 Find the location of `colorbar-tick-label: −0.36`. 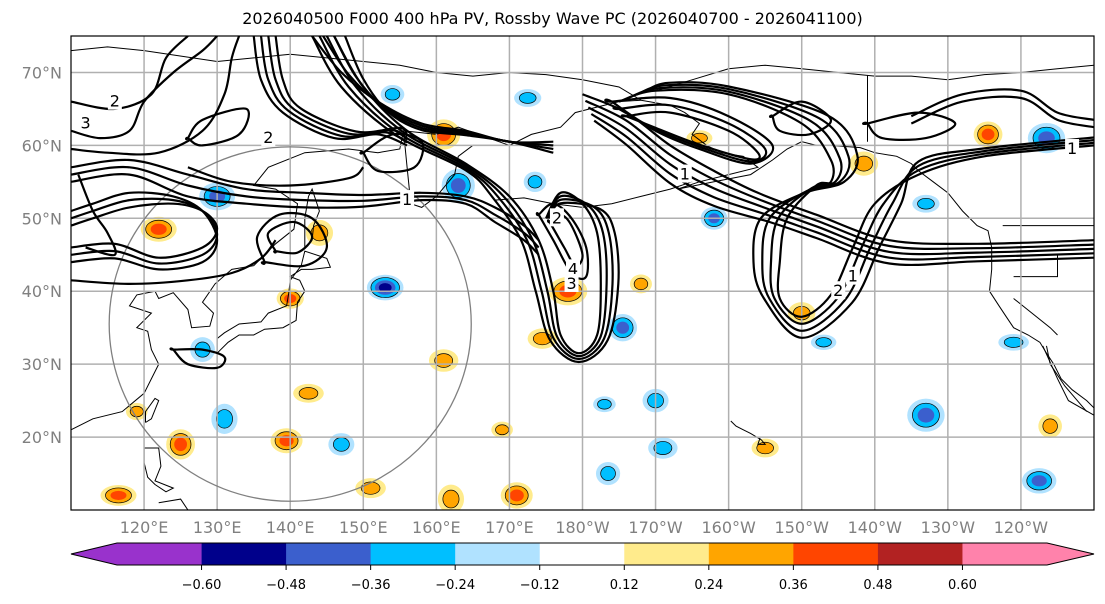

colorbar-tick-label: −0.36 is located at coordinates (371, 585).